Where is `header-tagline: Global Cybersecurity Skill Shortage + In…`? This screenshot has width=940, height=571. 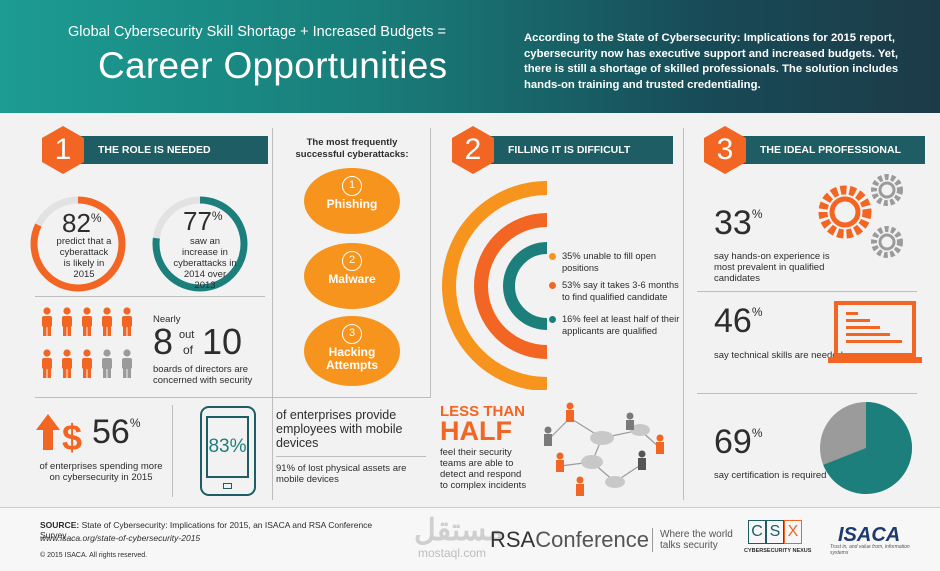
header-tagline: Global Cybersecurity Skill Shortage + In… is located at coordinates (257, 32).